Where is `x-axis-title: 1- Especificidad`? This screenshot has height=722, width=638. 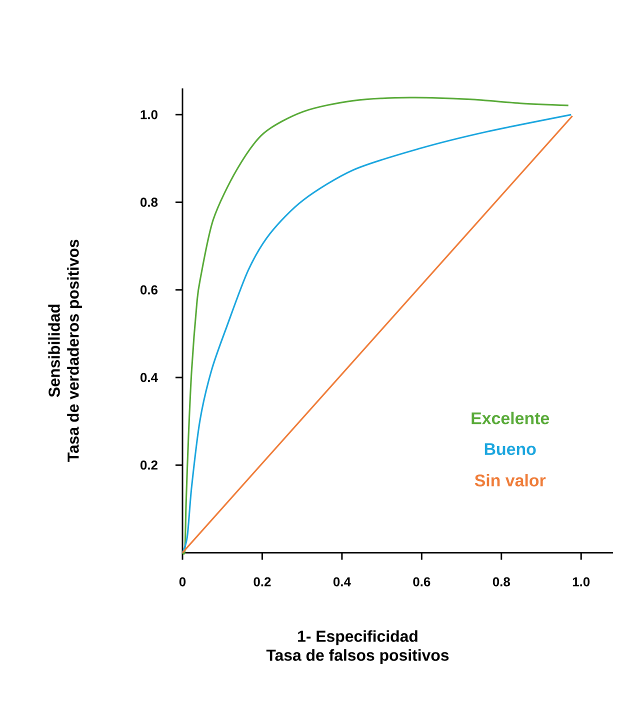 x-axis-title: 1- Especificidad is located at coordinates (358, 638).